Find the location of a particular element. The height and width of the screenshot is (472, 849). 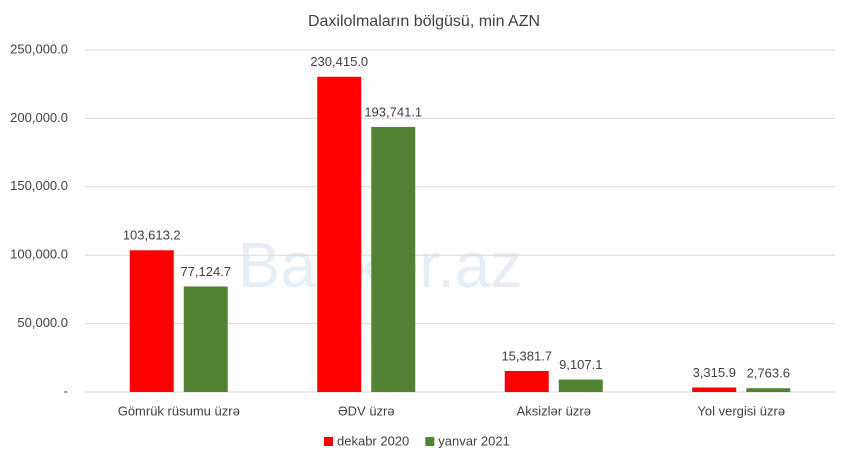

x-tick-label: Gömrük rüsumu üzrə is located at coordinates (179, 410).